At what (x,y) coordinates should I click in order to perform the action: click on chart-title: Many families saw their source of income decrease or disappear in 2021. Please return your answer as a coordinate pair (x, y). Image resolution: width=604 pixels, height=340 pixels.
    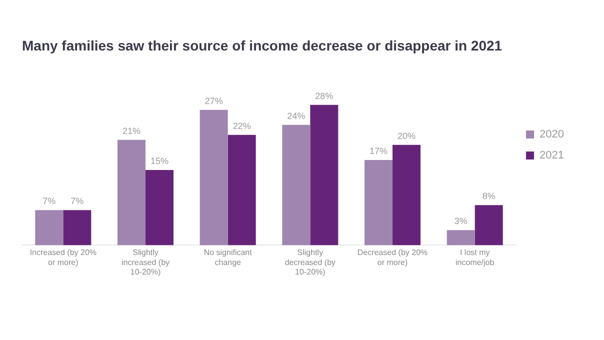
    Looking at the image, I should click on (262, 45).